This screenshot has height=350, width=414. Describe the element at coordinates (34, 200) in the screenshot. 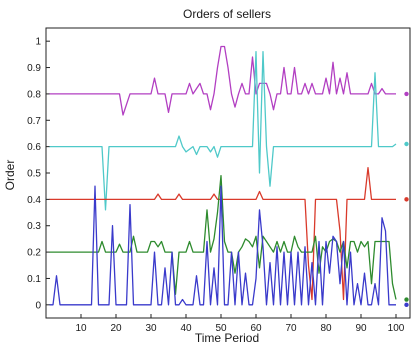

I see `y-tick-label: 0.4` at that location.